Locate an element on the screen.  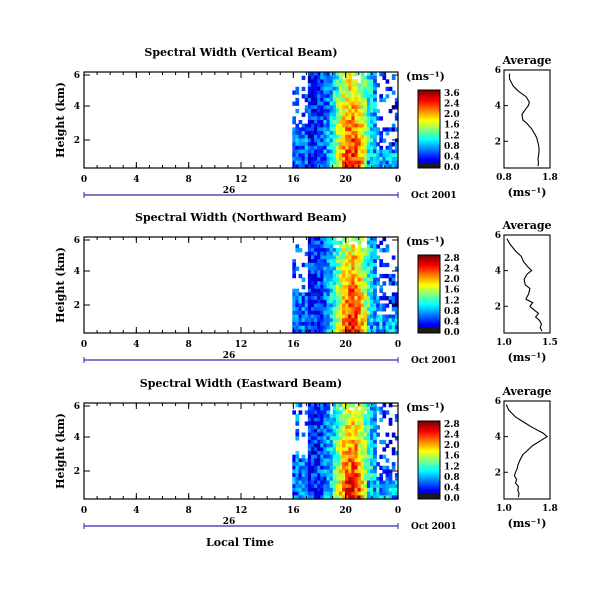
colorbar-tick-label: 0.0 is located at coordinates (452, 333).